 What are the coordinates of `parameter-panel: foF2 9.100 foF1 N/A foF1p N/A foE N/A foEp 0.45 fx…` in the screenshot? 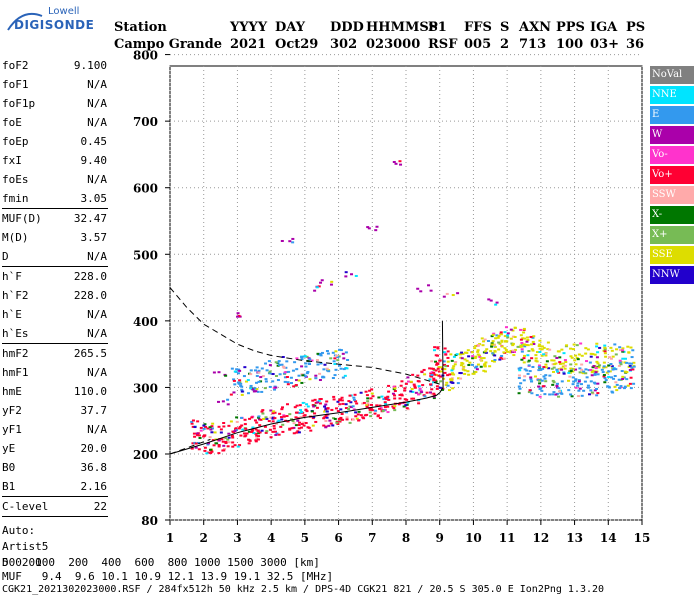 It's located at (55, 313).